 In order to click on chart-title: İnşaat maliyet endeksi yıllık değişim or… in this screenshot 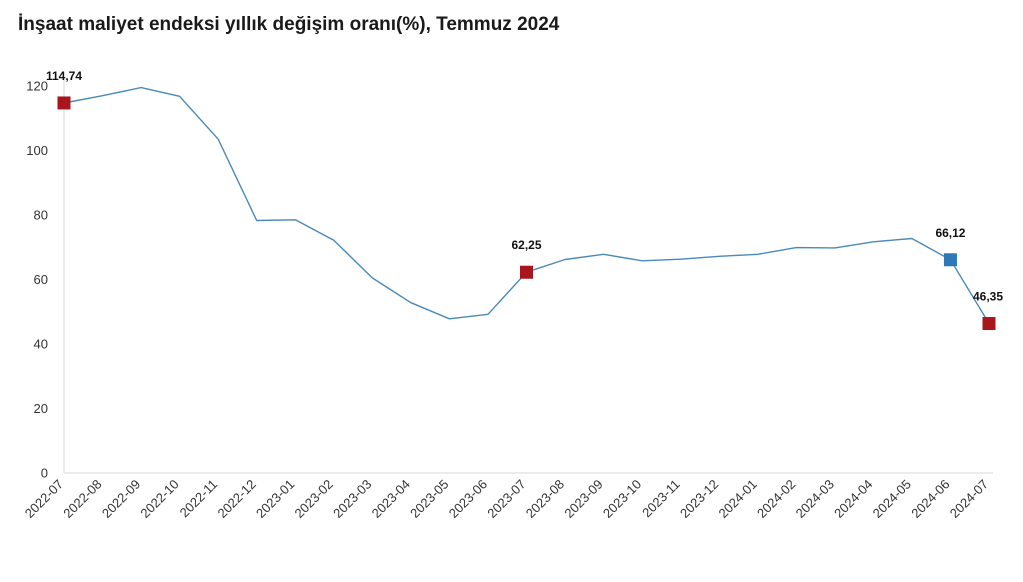, I will do `click(289, 24)`.